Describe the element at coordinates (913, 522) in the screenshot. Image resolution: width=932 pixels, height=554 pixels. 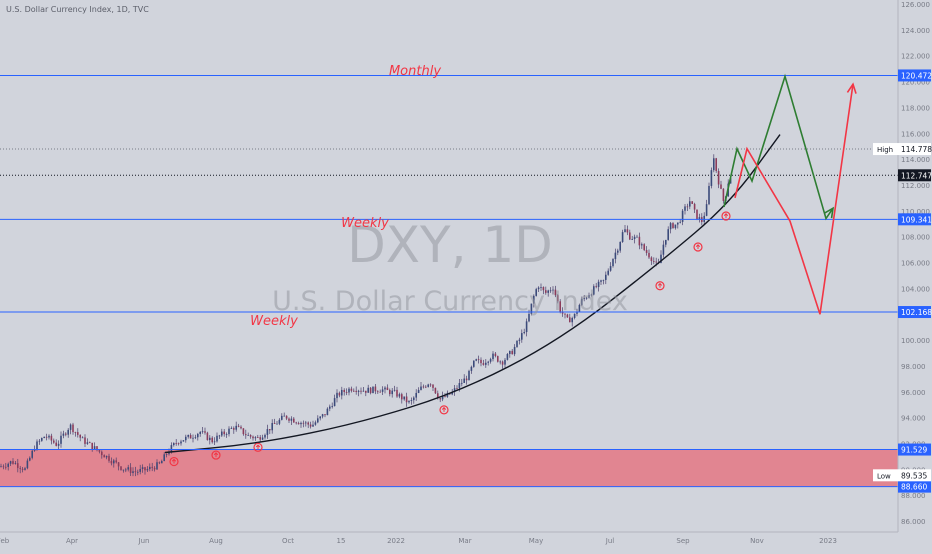
I see `y-tick-label: 86.000` at that location.